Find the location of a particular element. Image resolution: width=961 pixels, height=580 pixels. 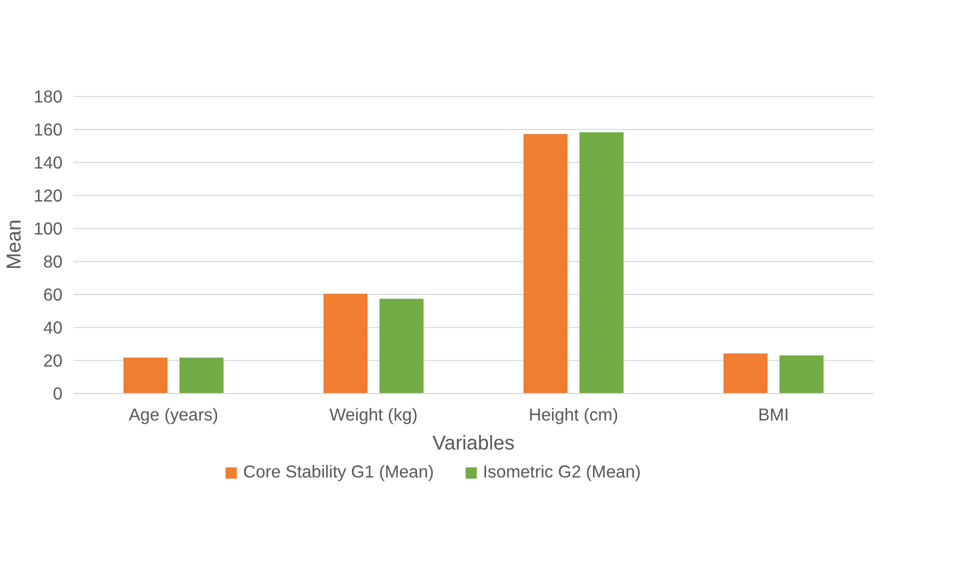

x-axis-title: Variables is located at coordinates (473, 443).